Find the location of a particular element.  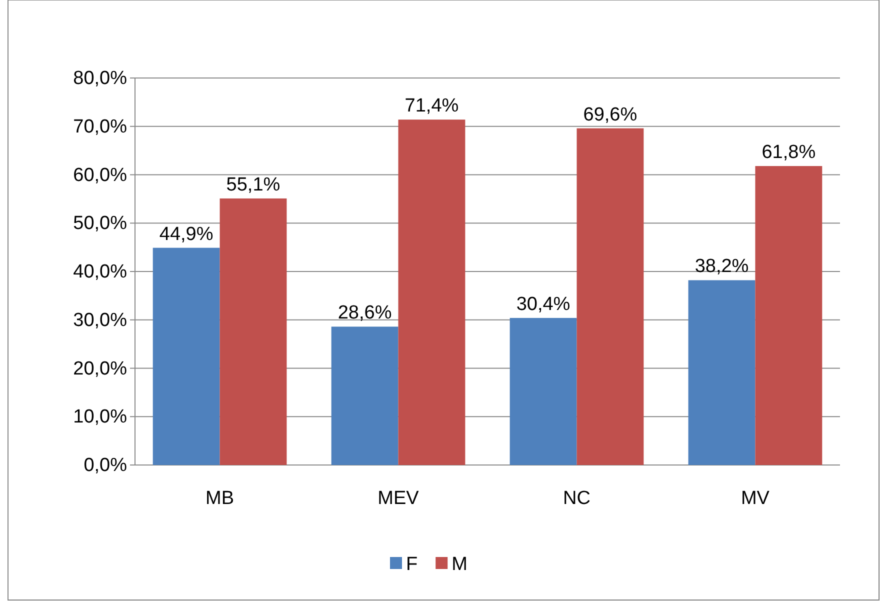

data-label: 71,4% is located at coordinates (431, 106).